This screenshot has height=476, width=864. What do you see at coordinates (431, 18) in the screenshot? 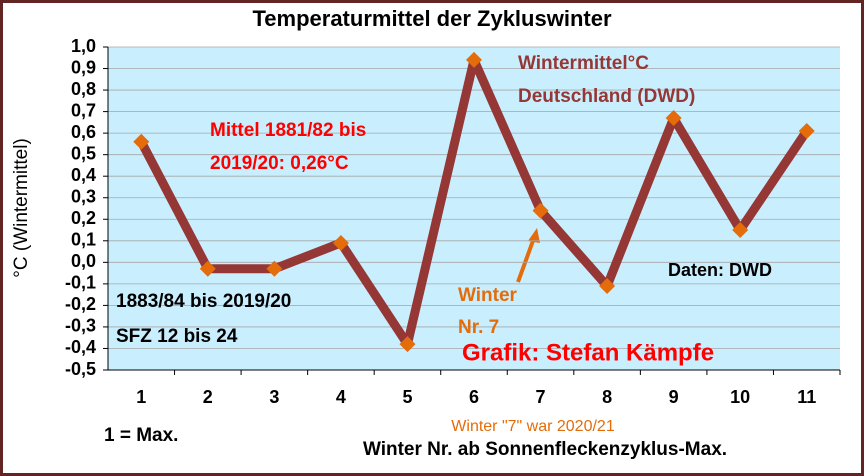
I see `chart-title: Temperaturmittel der Zykluswinter` at bounding box center [431, 18].